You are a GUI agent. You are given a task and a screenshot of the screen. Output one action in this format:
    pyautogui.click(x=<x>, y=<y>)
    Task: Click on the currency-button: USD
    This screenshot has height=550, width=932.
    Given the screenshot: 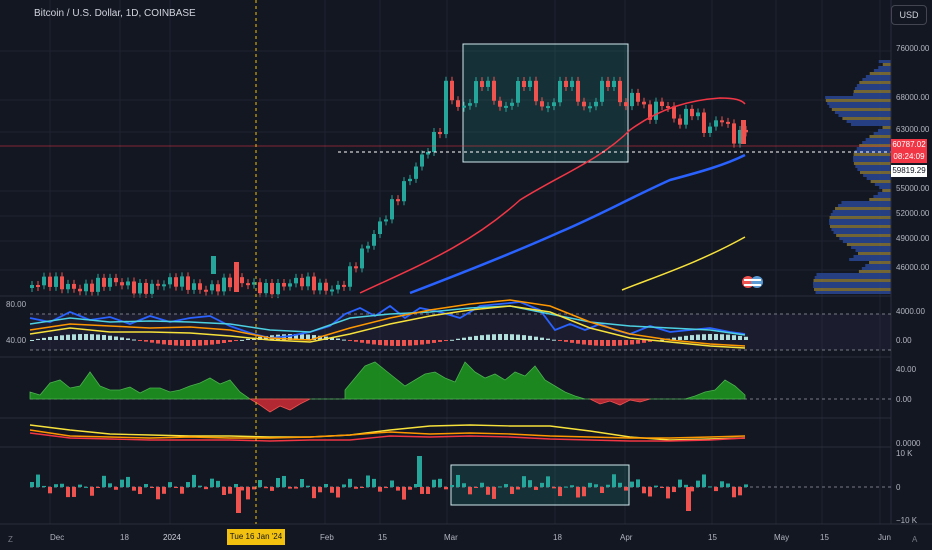 What is the action you would take?
    pyautogui.click(x=909, y=15)
    